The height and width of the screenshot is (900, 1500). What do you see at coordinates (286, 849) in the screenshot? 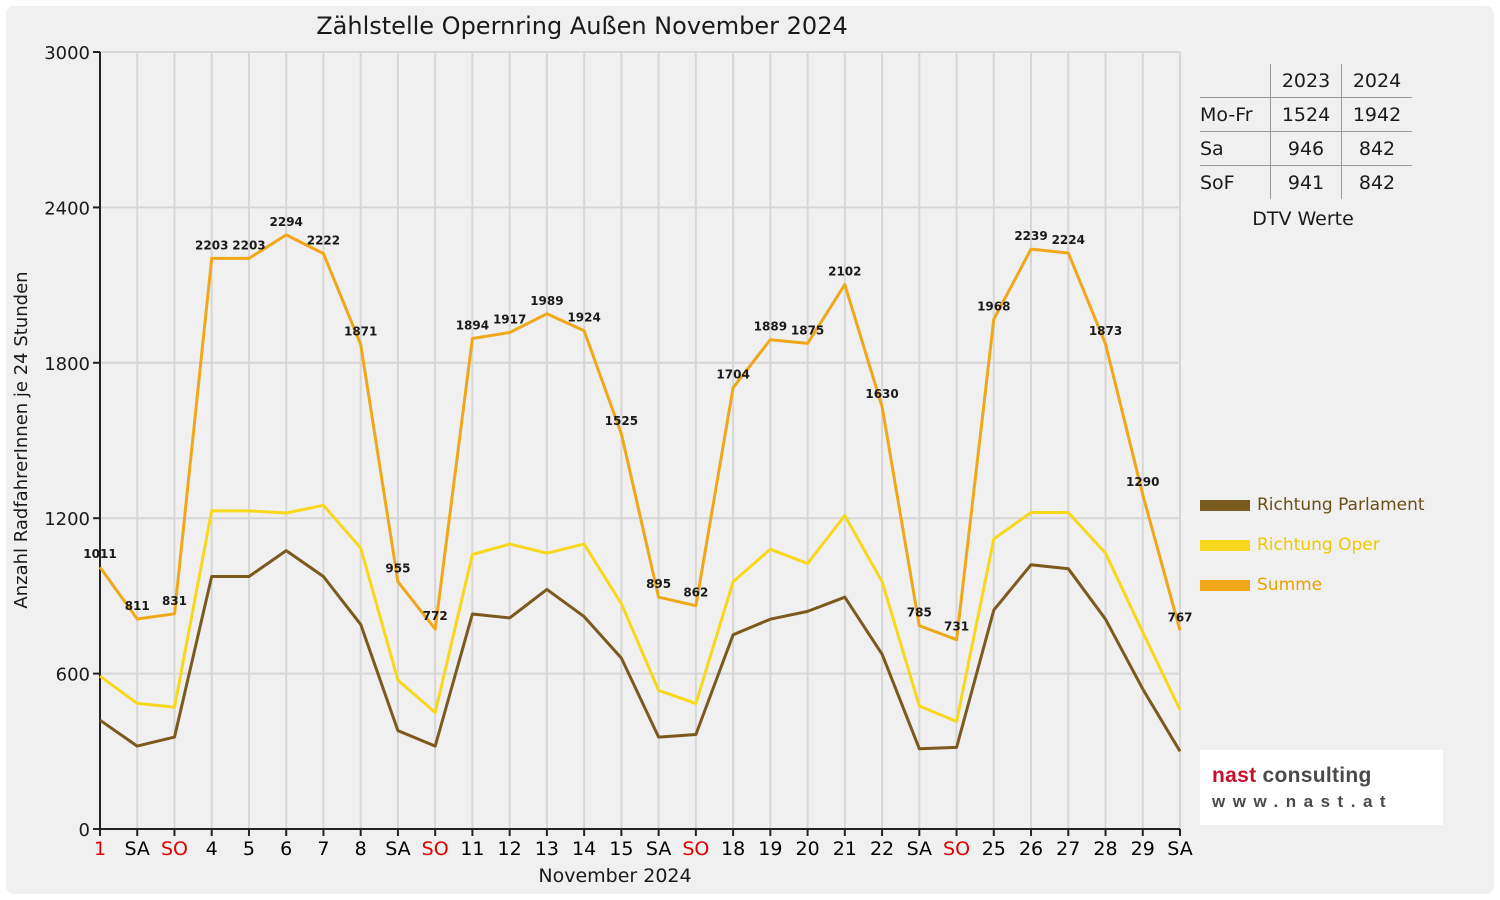
I see `x-tick-label: 6` at bounding box center [286, 849].